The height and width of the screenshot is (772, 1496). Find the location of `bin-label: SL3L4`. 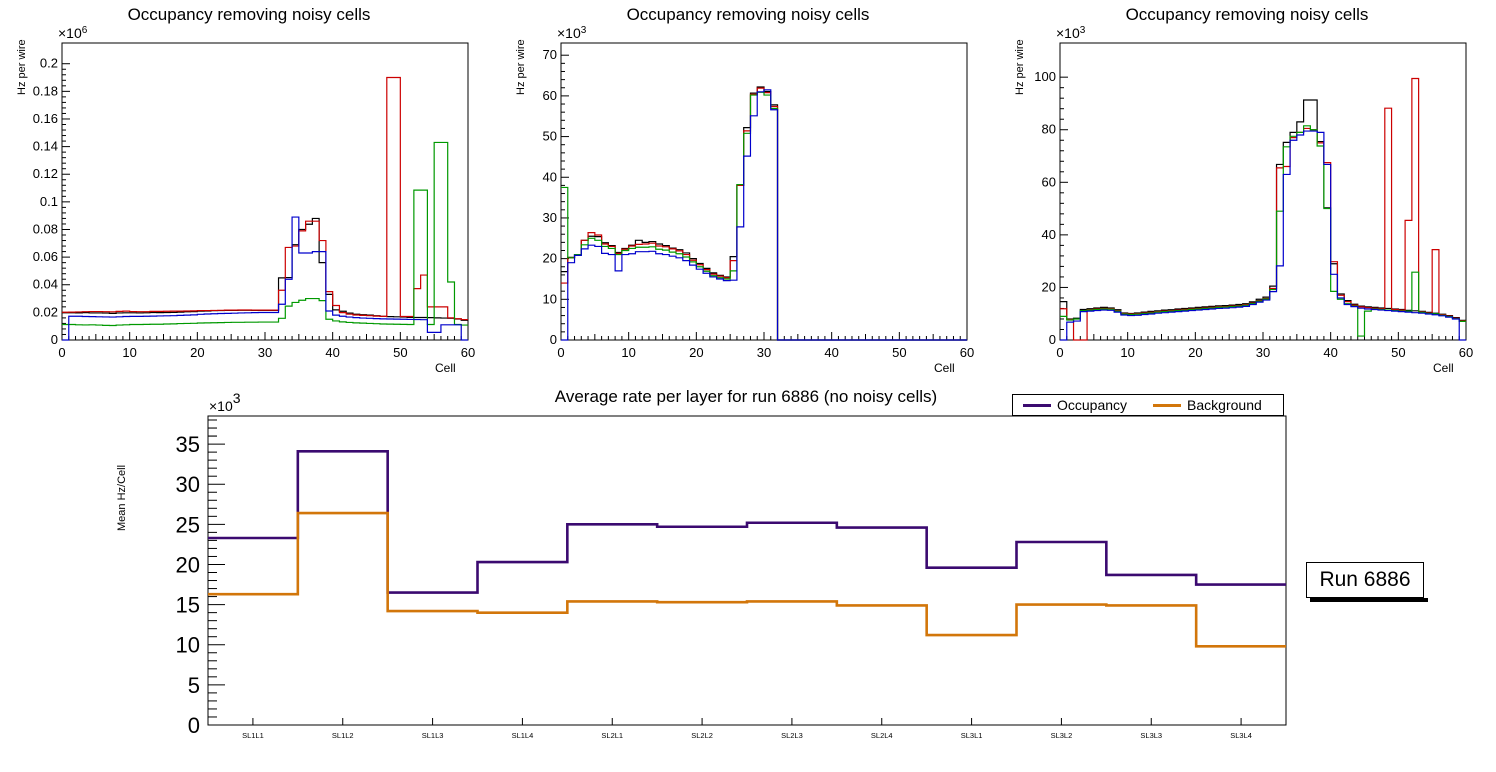

bin-label: SL3L4 is located at coordinates (1241, 735).